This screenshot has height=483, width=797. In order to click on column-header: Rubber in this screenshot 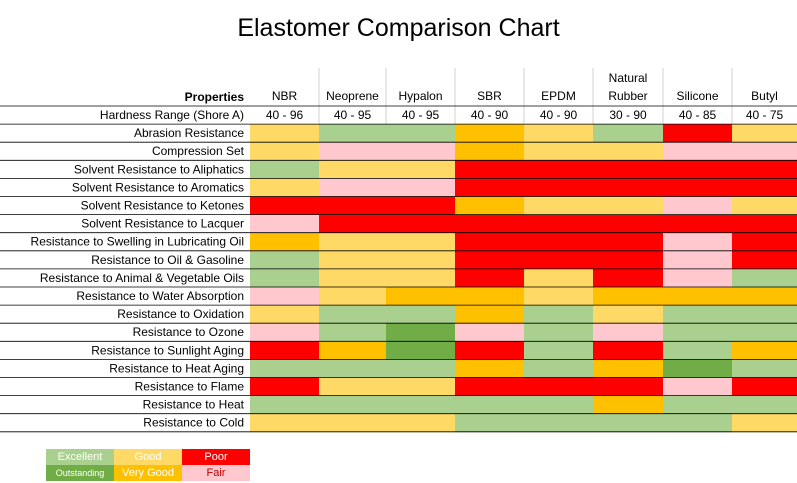, I will do `click(627, 96)`.